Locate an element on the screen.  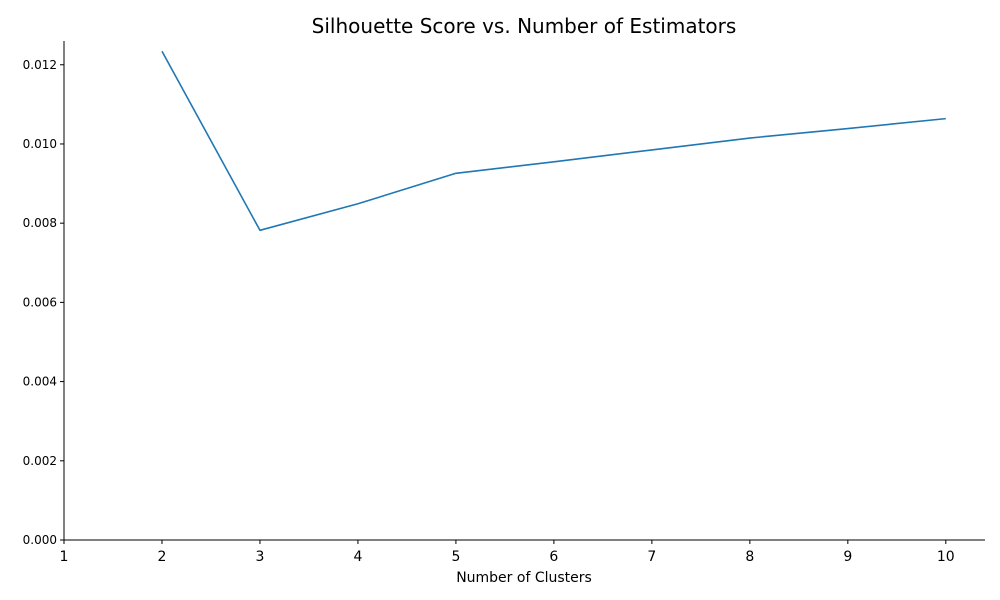
x-tick-label: 1 is located at coordinates (64, 557).